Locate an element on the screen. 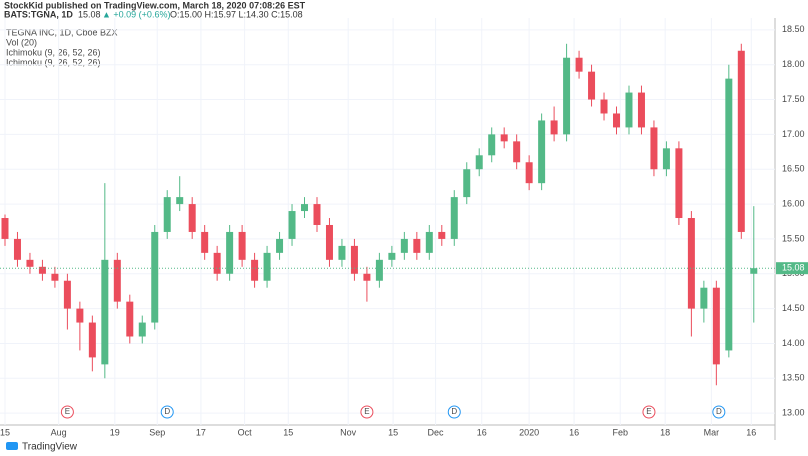 Image resolution: width=808 pixels, height=456 pixels. y-tick-label: 14.50 is located at coordinates (793, 308).